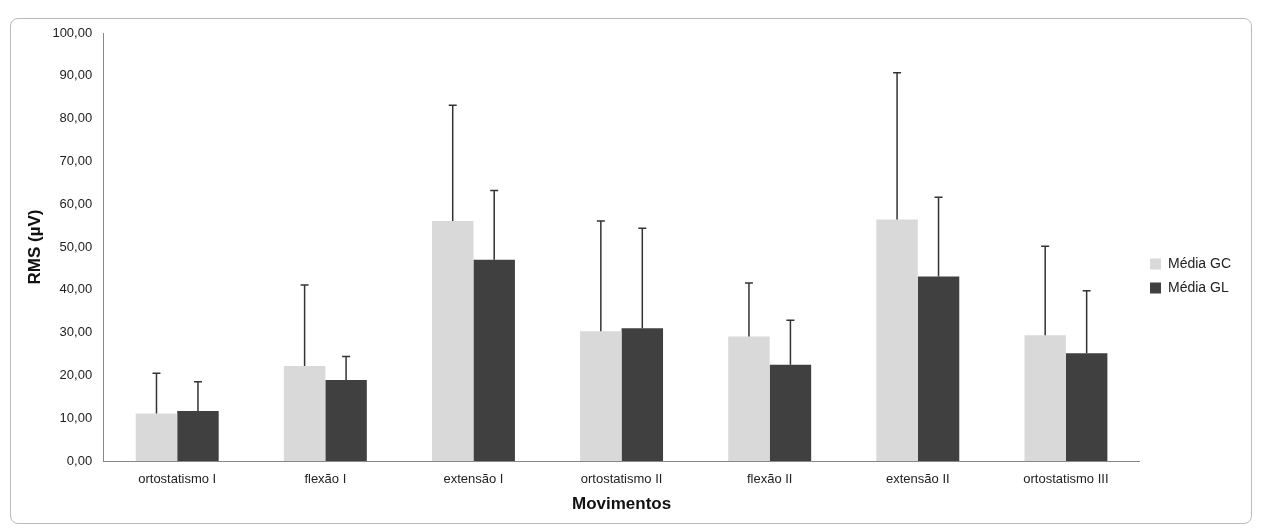 The height and width of the screenshot is (529, 1261). Describe the element at coordinates (76, 417) in the screenshot. I see `y-tick-label: 10,00` at that location.